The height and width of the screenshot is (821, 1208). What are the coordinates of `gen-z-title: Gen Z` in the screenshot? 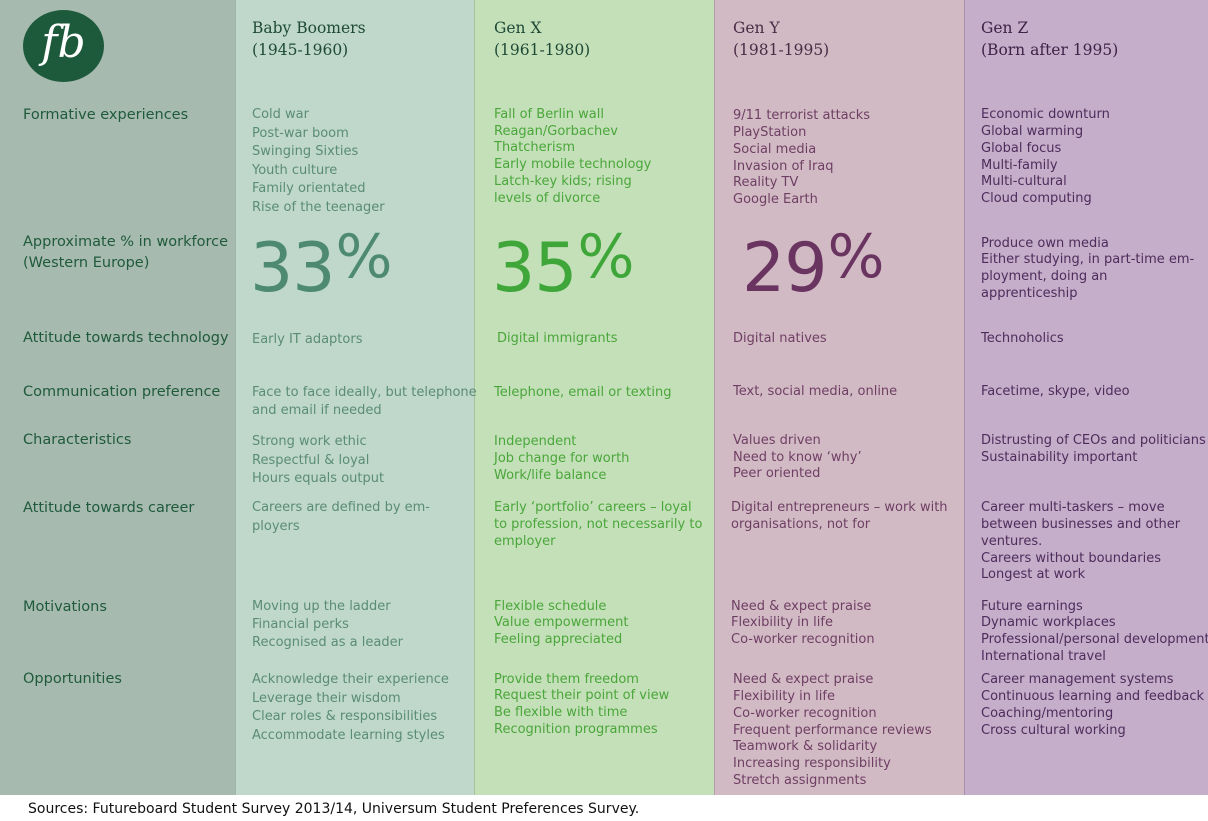 It's located at (1005, 28).